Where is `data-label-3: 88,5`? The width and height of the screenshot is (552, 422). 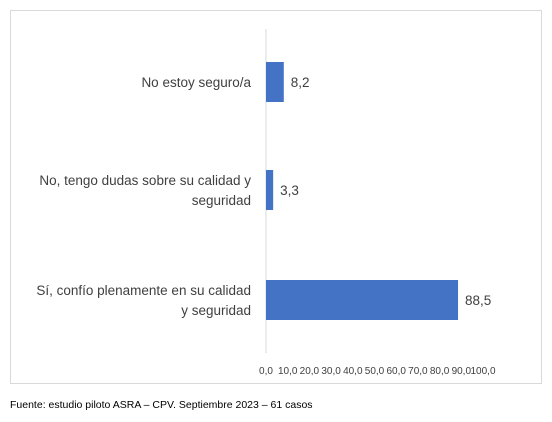 data-label-3: 88,5 is located at coordinates (478, 300).